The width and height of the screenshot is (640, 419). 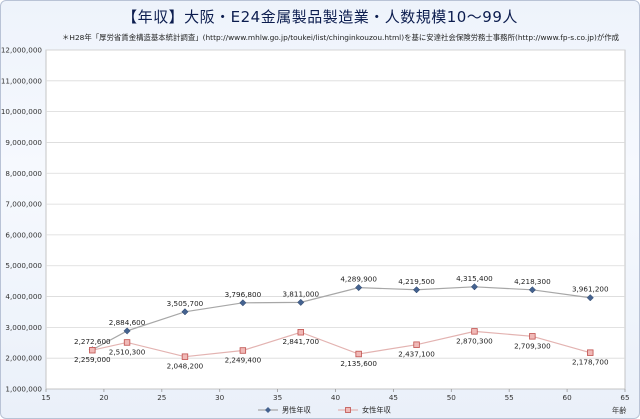 What do you see at coordinates (92, 359) in the screenshot?
I see `data-label: 2,259,000` at bounding box center [92, 359].